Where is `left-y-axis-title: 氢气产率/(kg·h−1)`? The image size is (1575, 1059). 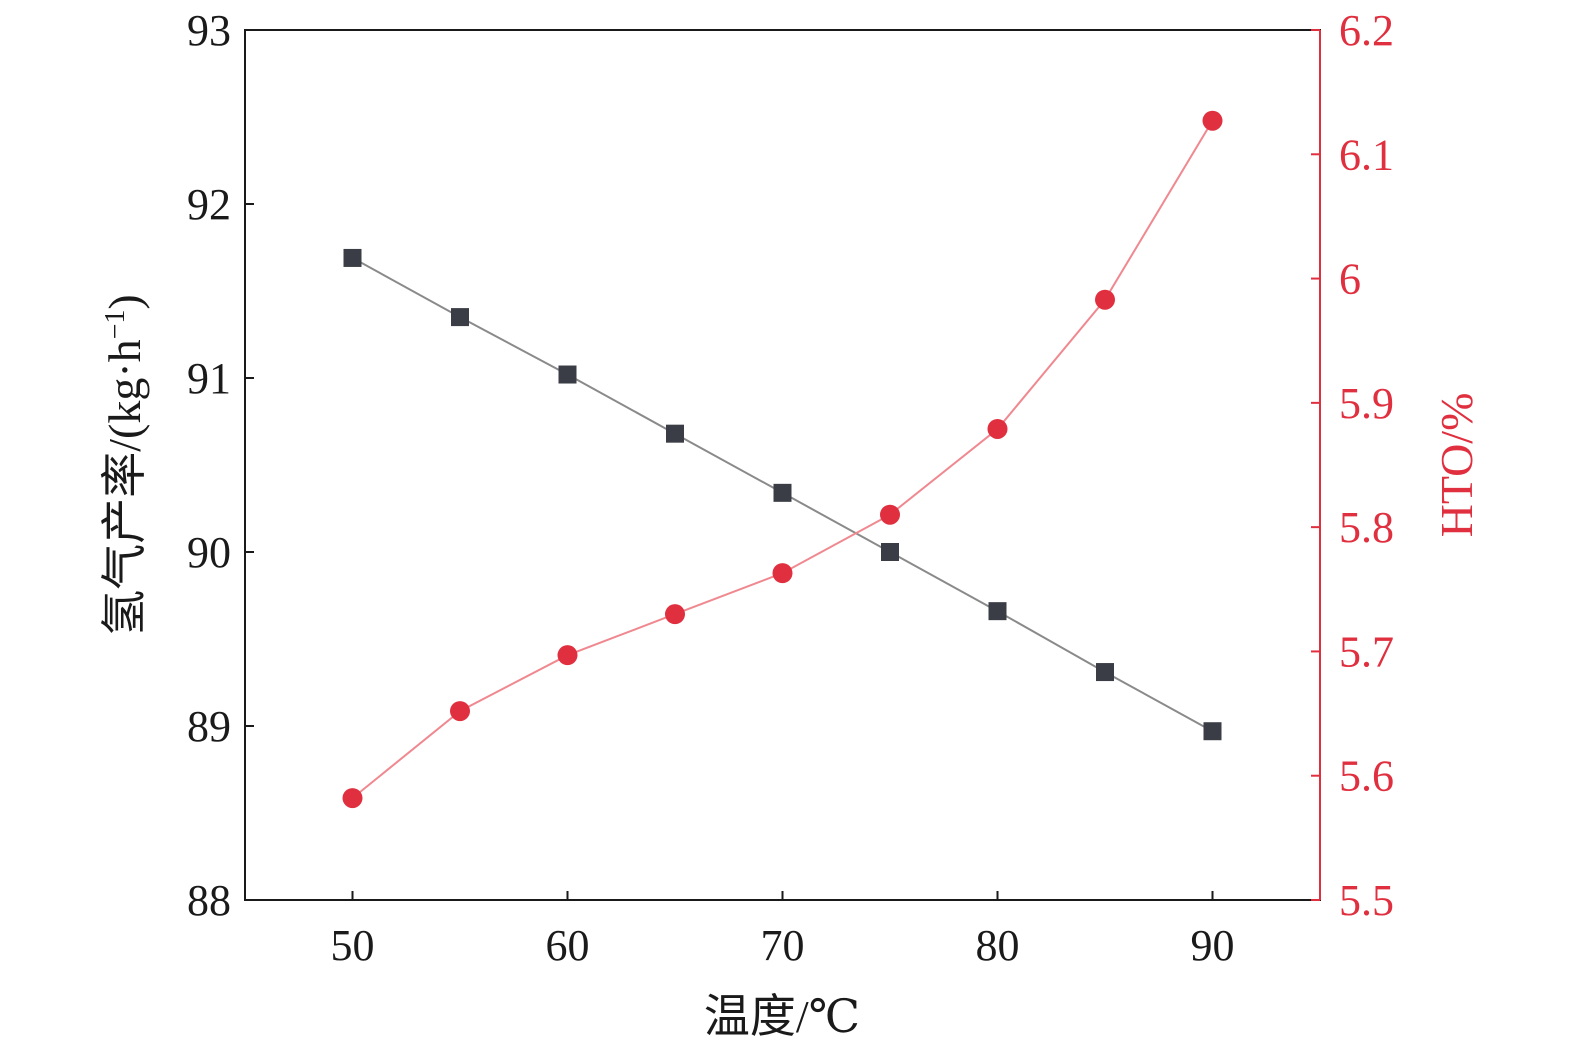
left-y-axis-title: 氢气产率/(kg·h−1) is located at coordinates (124, 465).